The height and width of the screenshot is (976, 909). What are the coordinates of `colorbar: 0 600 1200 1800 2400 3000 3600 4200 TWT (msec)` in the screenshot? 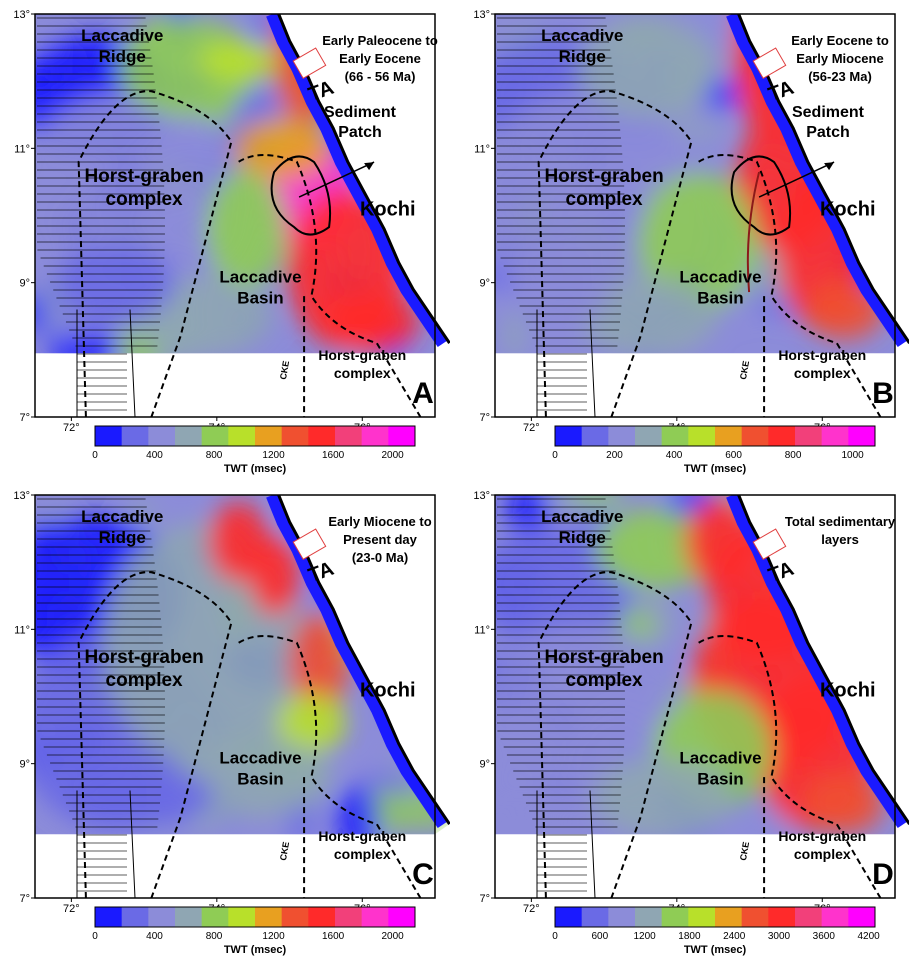 It's located at (716, 931).